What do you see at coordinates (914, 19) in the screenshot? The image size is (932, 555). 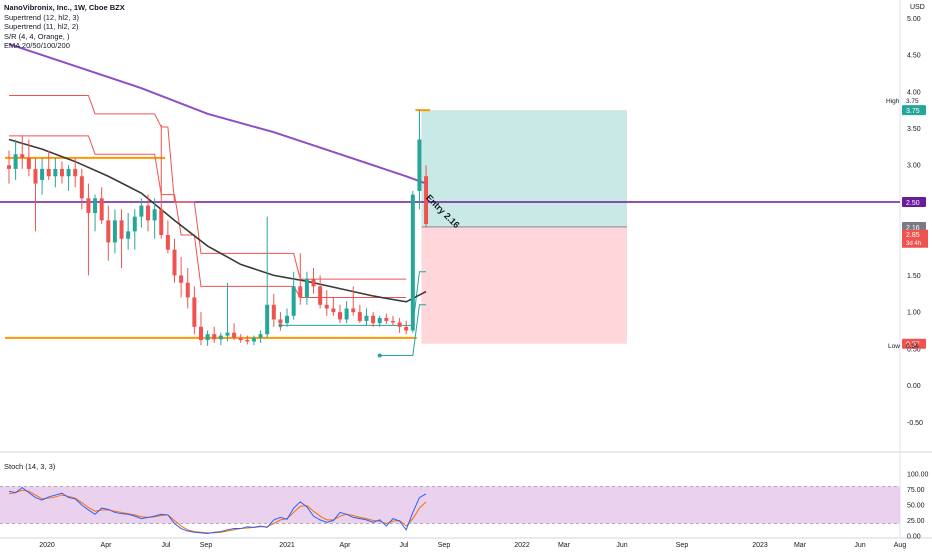 I see `price-tick-label: 5.00` at bounding box center [914, 19].